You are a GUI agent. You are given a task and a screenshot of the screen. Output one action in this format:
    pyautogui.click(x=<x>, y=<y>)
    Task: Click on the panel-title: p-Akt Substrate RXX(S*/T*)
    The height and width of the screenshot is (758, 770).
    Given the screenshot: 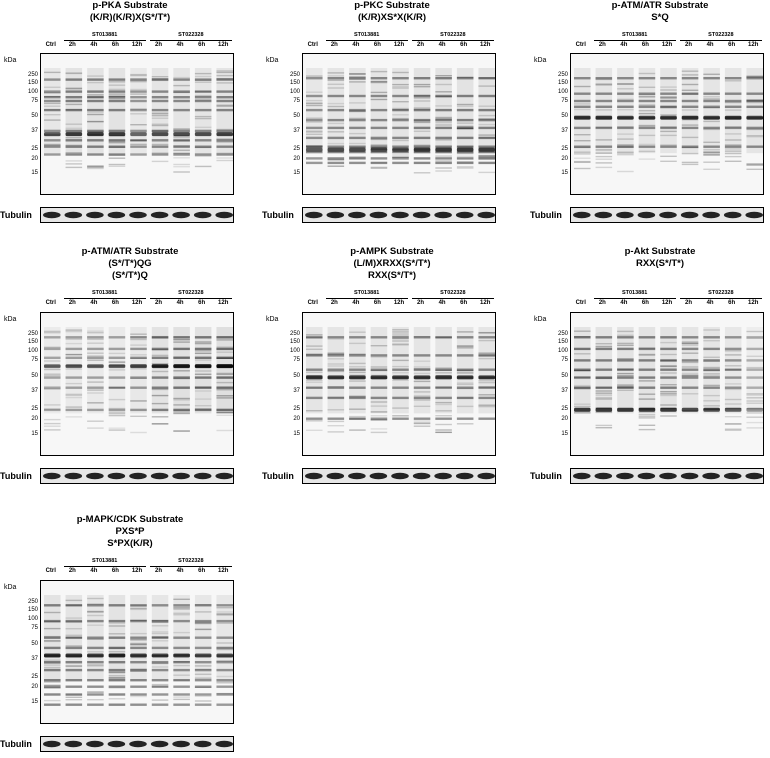 What is the action you would take?
    pyautogui.click(x=655, y=258)
    